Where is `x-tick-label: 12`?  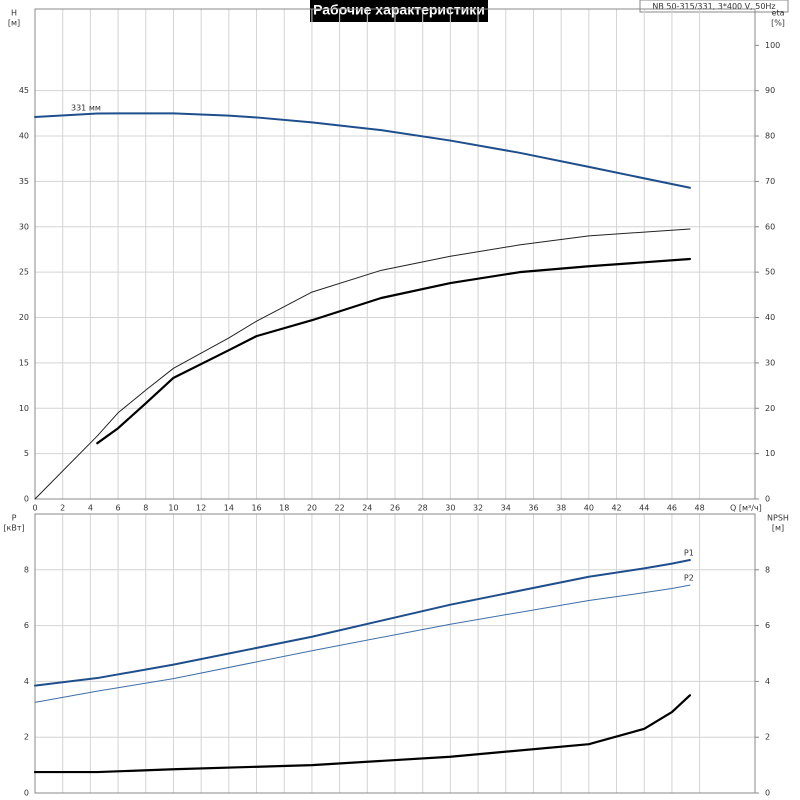 x-tick-label: 12 is located at coordinates (201, 508).